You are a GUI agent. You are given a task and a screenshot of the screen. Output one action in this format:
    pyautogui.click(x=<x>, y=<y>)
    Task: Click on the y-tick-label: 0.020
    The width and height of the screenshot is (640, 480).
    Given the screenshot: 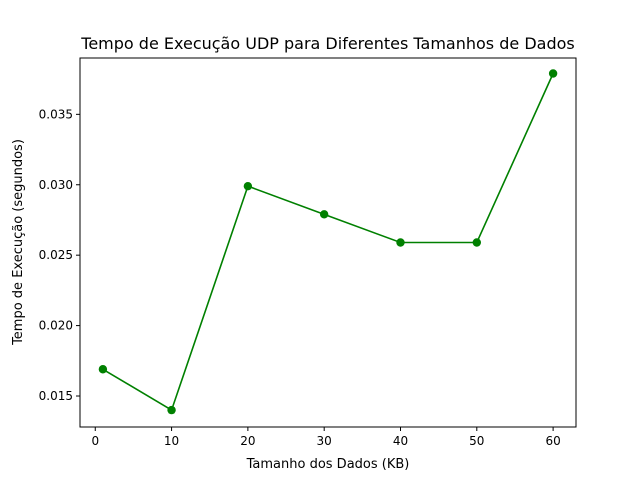 What is the action you would take?
    pyautogui.click(x=56, y=326)
    